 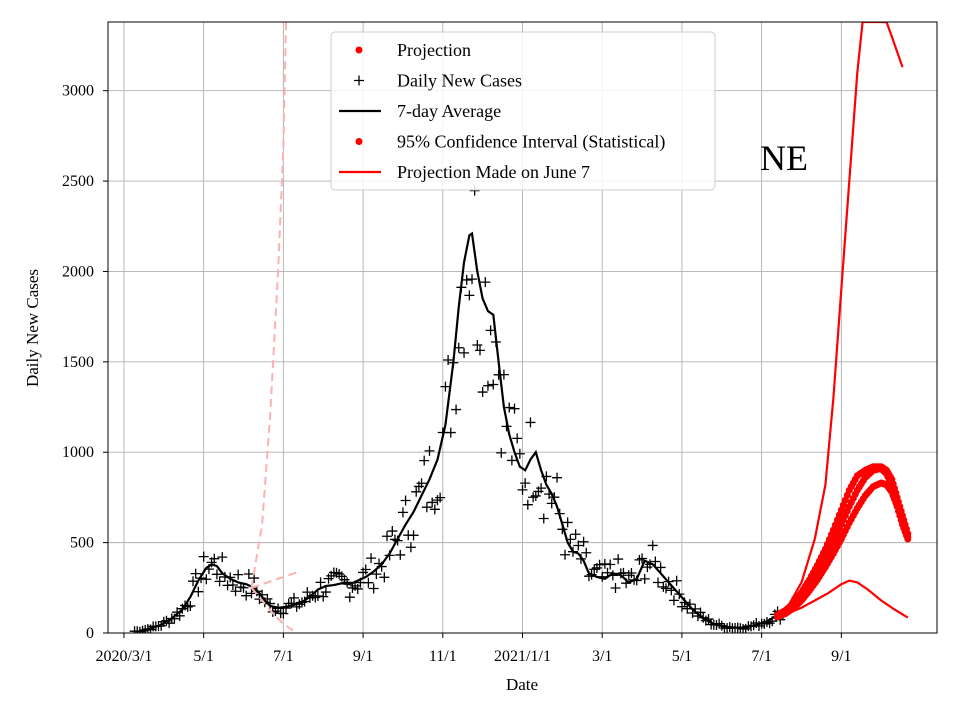 What do you see at coordinates (443, 656) in the screenshot?
I see `x-tick-label: 11/1` at bounding box center [443, 656].